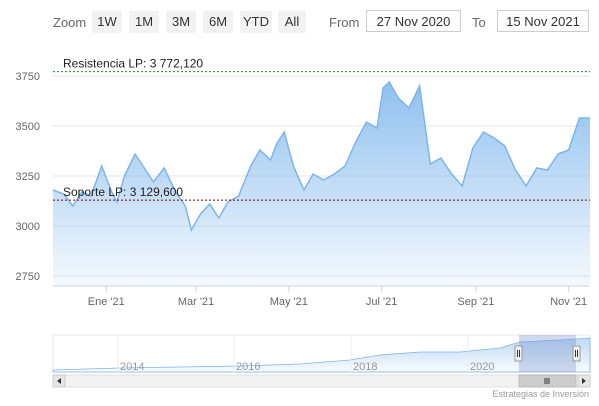 The width and height of the screenshot is (599, 406). I want to click on scrollbar-track, so click(321, 381).